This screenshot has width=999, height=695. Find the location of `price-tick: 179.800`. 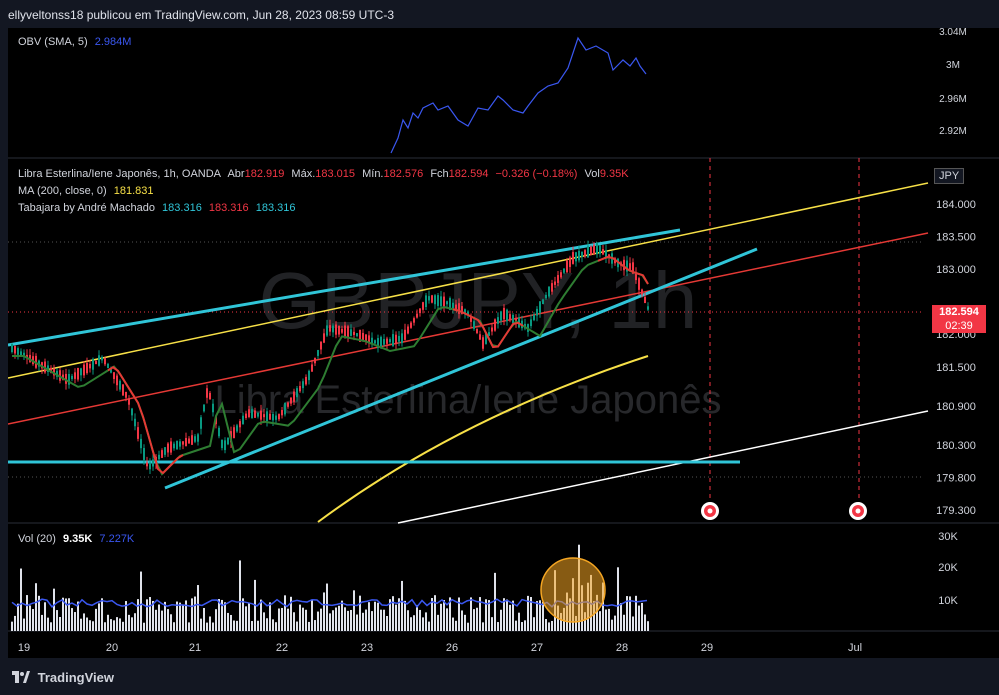

price-tick: 179.800 is located at coordinates (956, 478).